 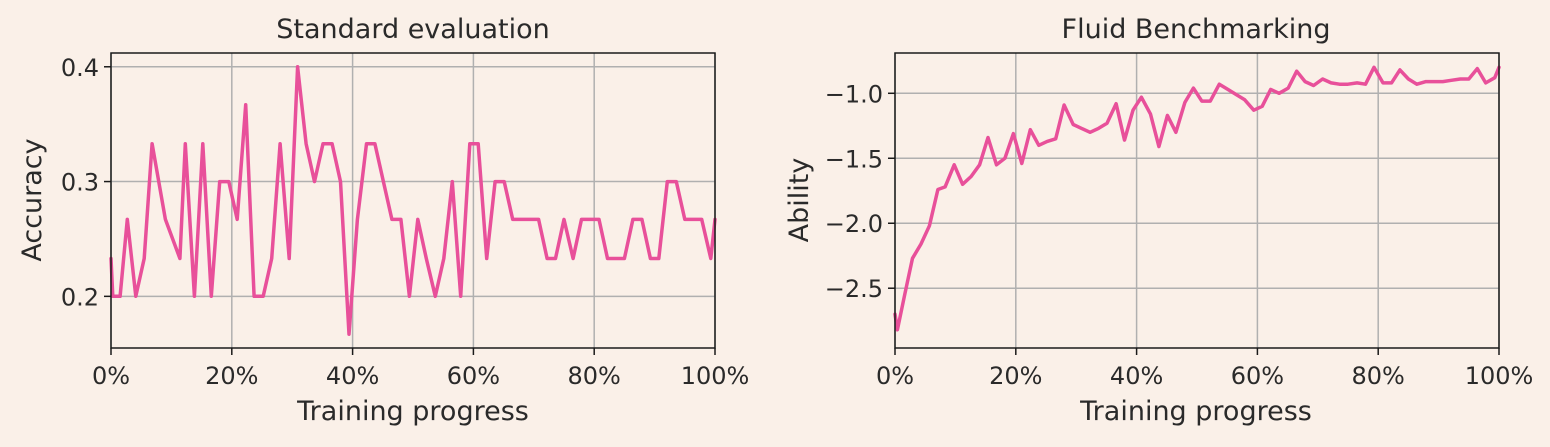 I want to click on y-tick-label: −2.0, so click(x=854, y=224).